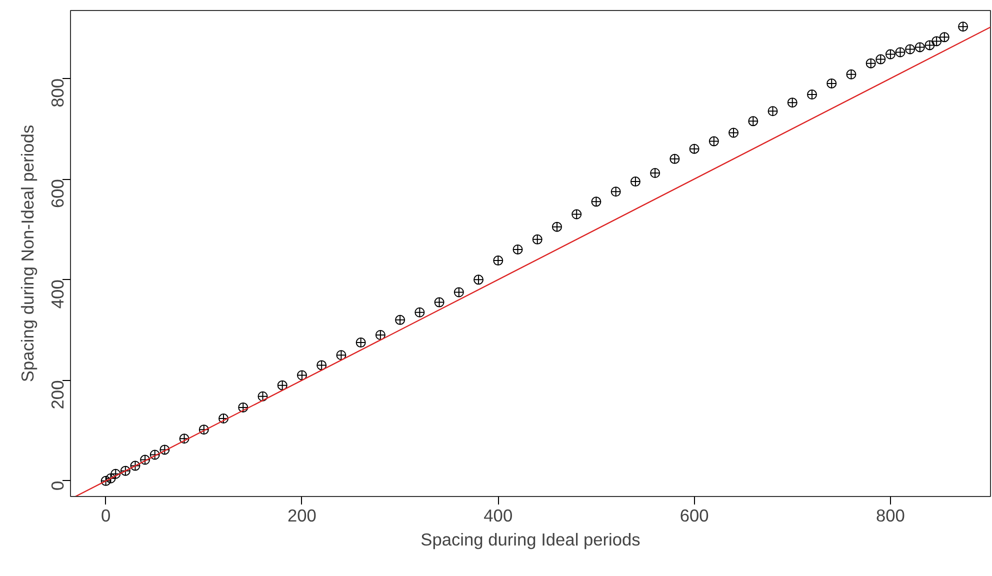 The height and width of the screenshot is (576, 992). I want to click on x-tick-label: 800, so click(890, 516).